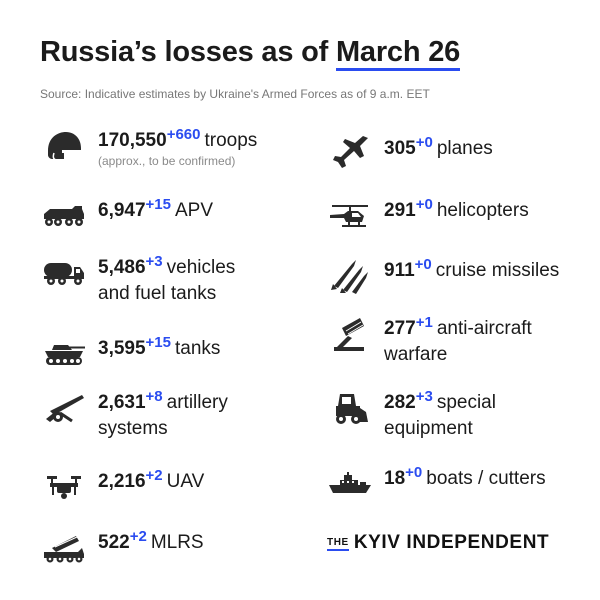 The height and width of the screenshot is (600, 600). What do you see at coordinates (466, 402) in the screenshot?
I see `stat-label: special` at bounding box center [466, 402].